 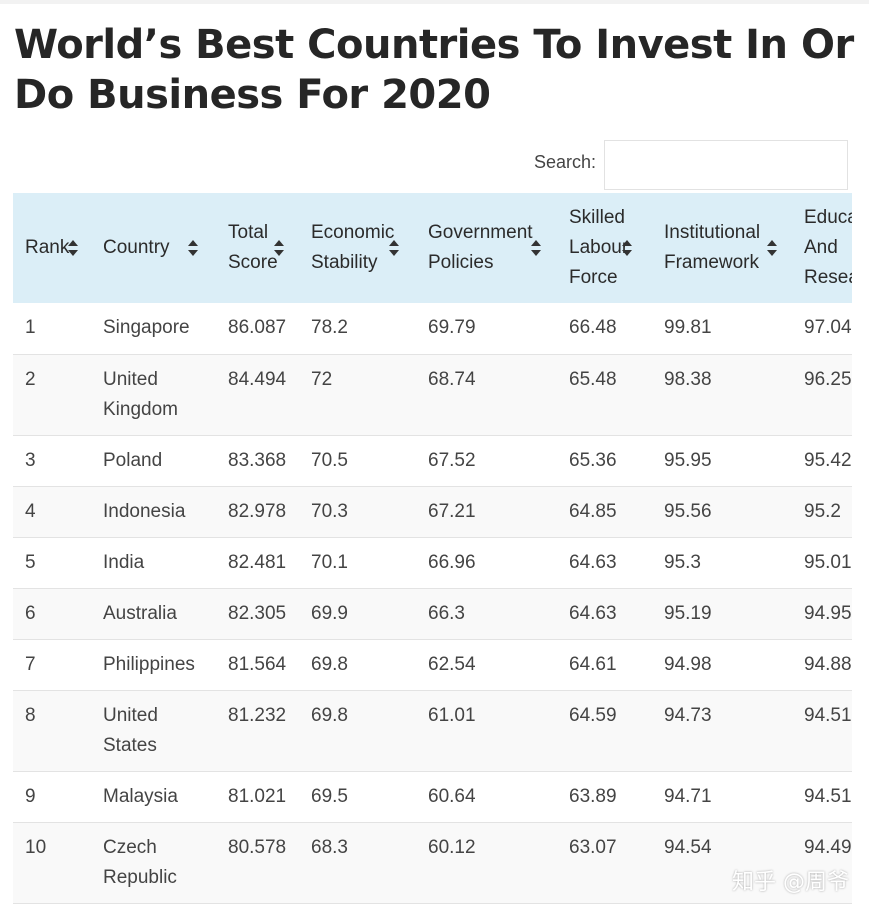 What do you see at coordinates (257, 863) in the screenshot?
I see `cell-total-score: 80.578` at bounding box center [257, 863].